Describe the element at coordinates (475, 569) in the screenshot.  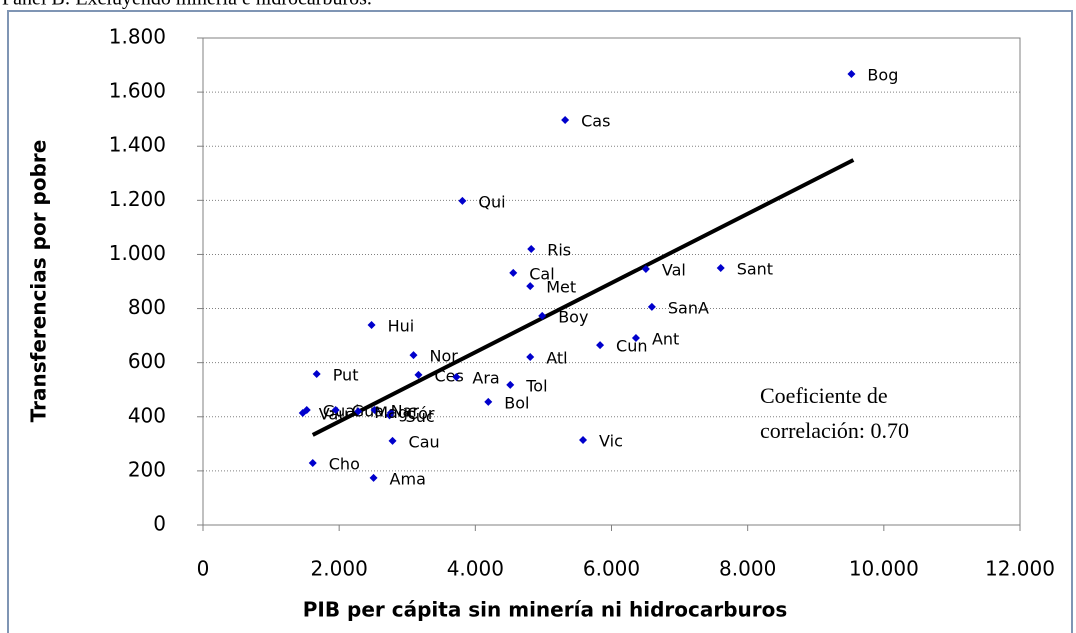
I see `x-tick-label: 4.000` at that location.